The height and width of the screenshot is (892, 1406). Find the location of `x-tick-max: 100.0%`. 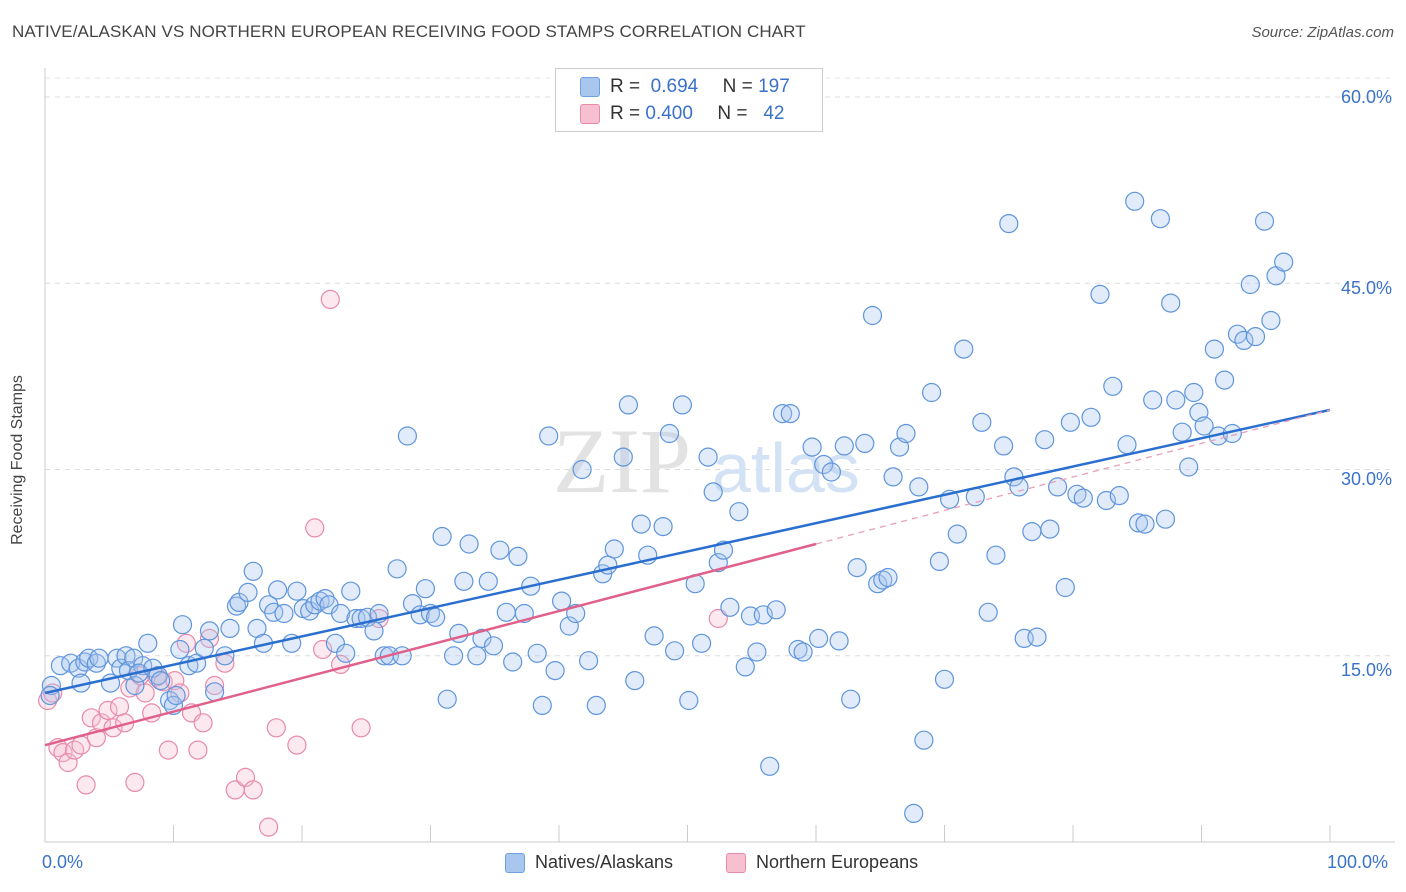

x-tick-max: 100.0% is located at coordinates (1358, 862).